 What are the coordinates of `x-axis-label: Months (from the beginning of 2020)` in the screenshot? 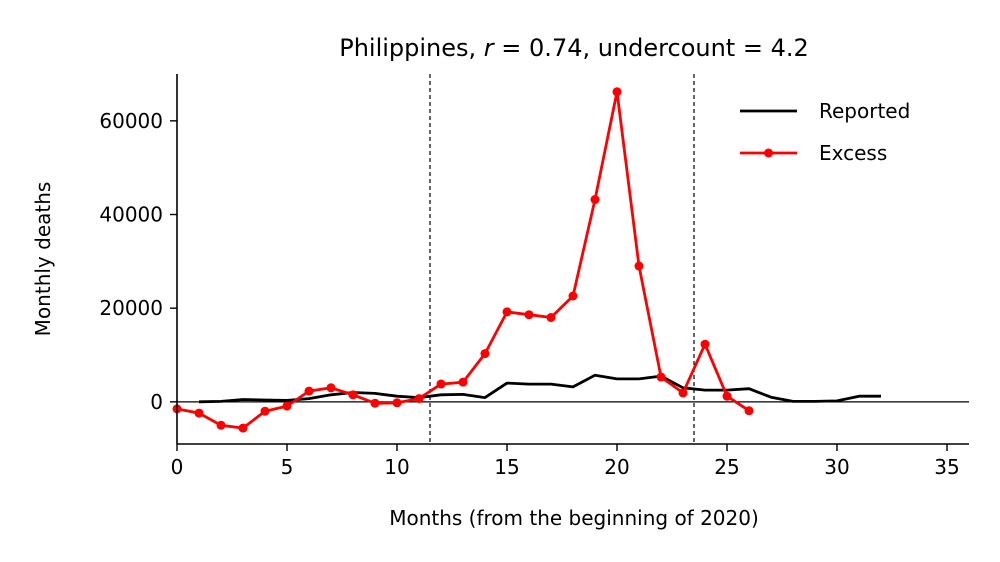 It's located at (574, 518).